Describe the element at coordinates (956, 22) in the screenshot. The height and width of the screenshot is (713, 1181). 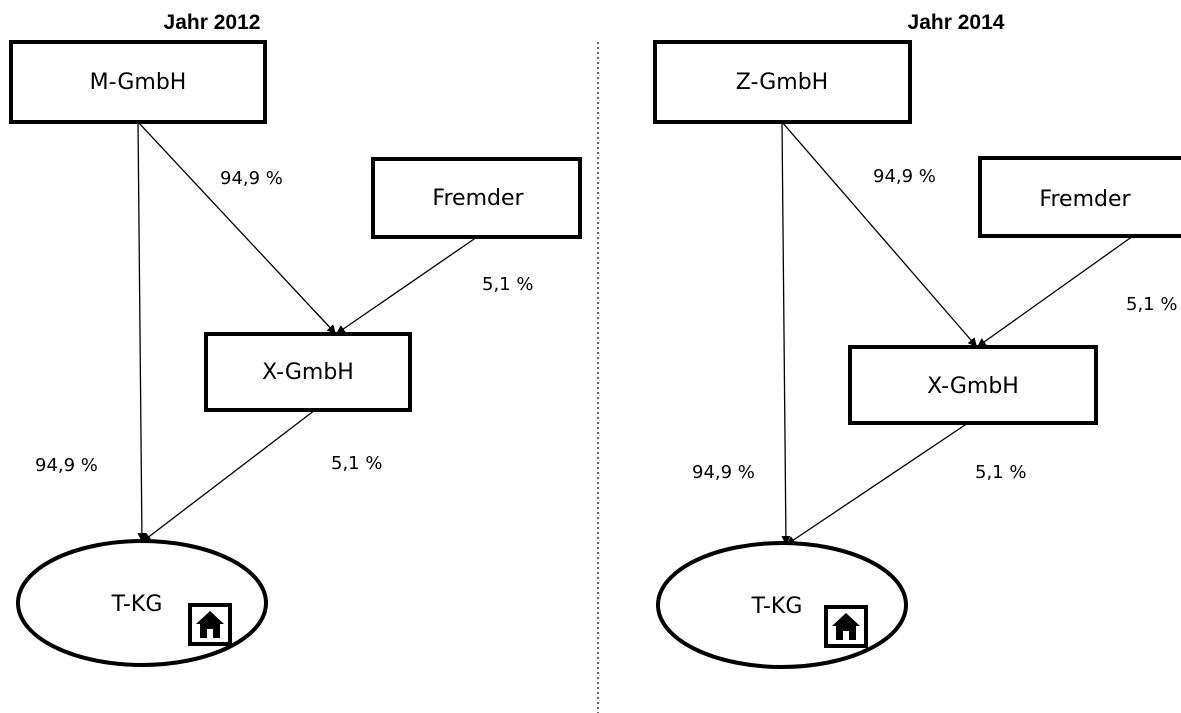
I see `panel-title: Jahr 2014` at that location.